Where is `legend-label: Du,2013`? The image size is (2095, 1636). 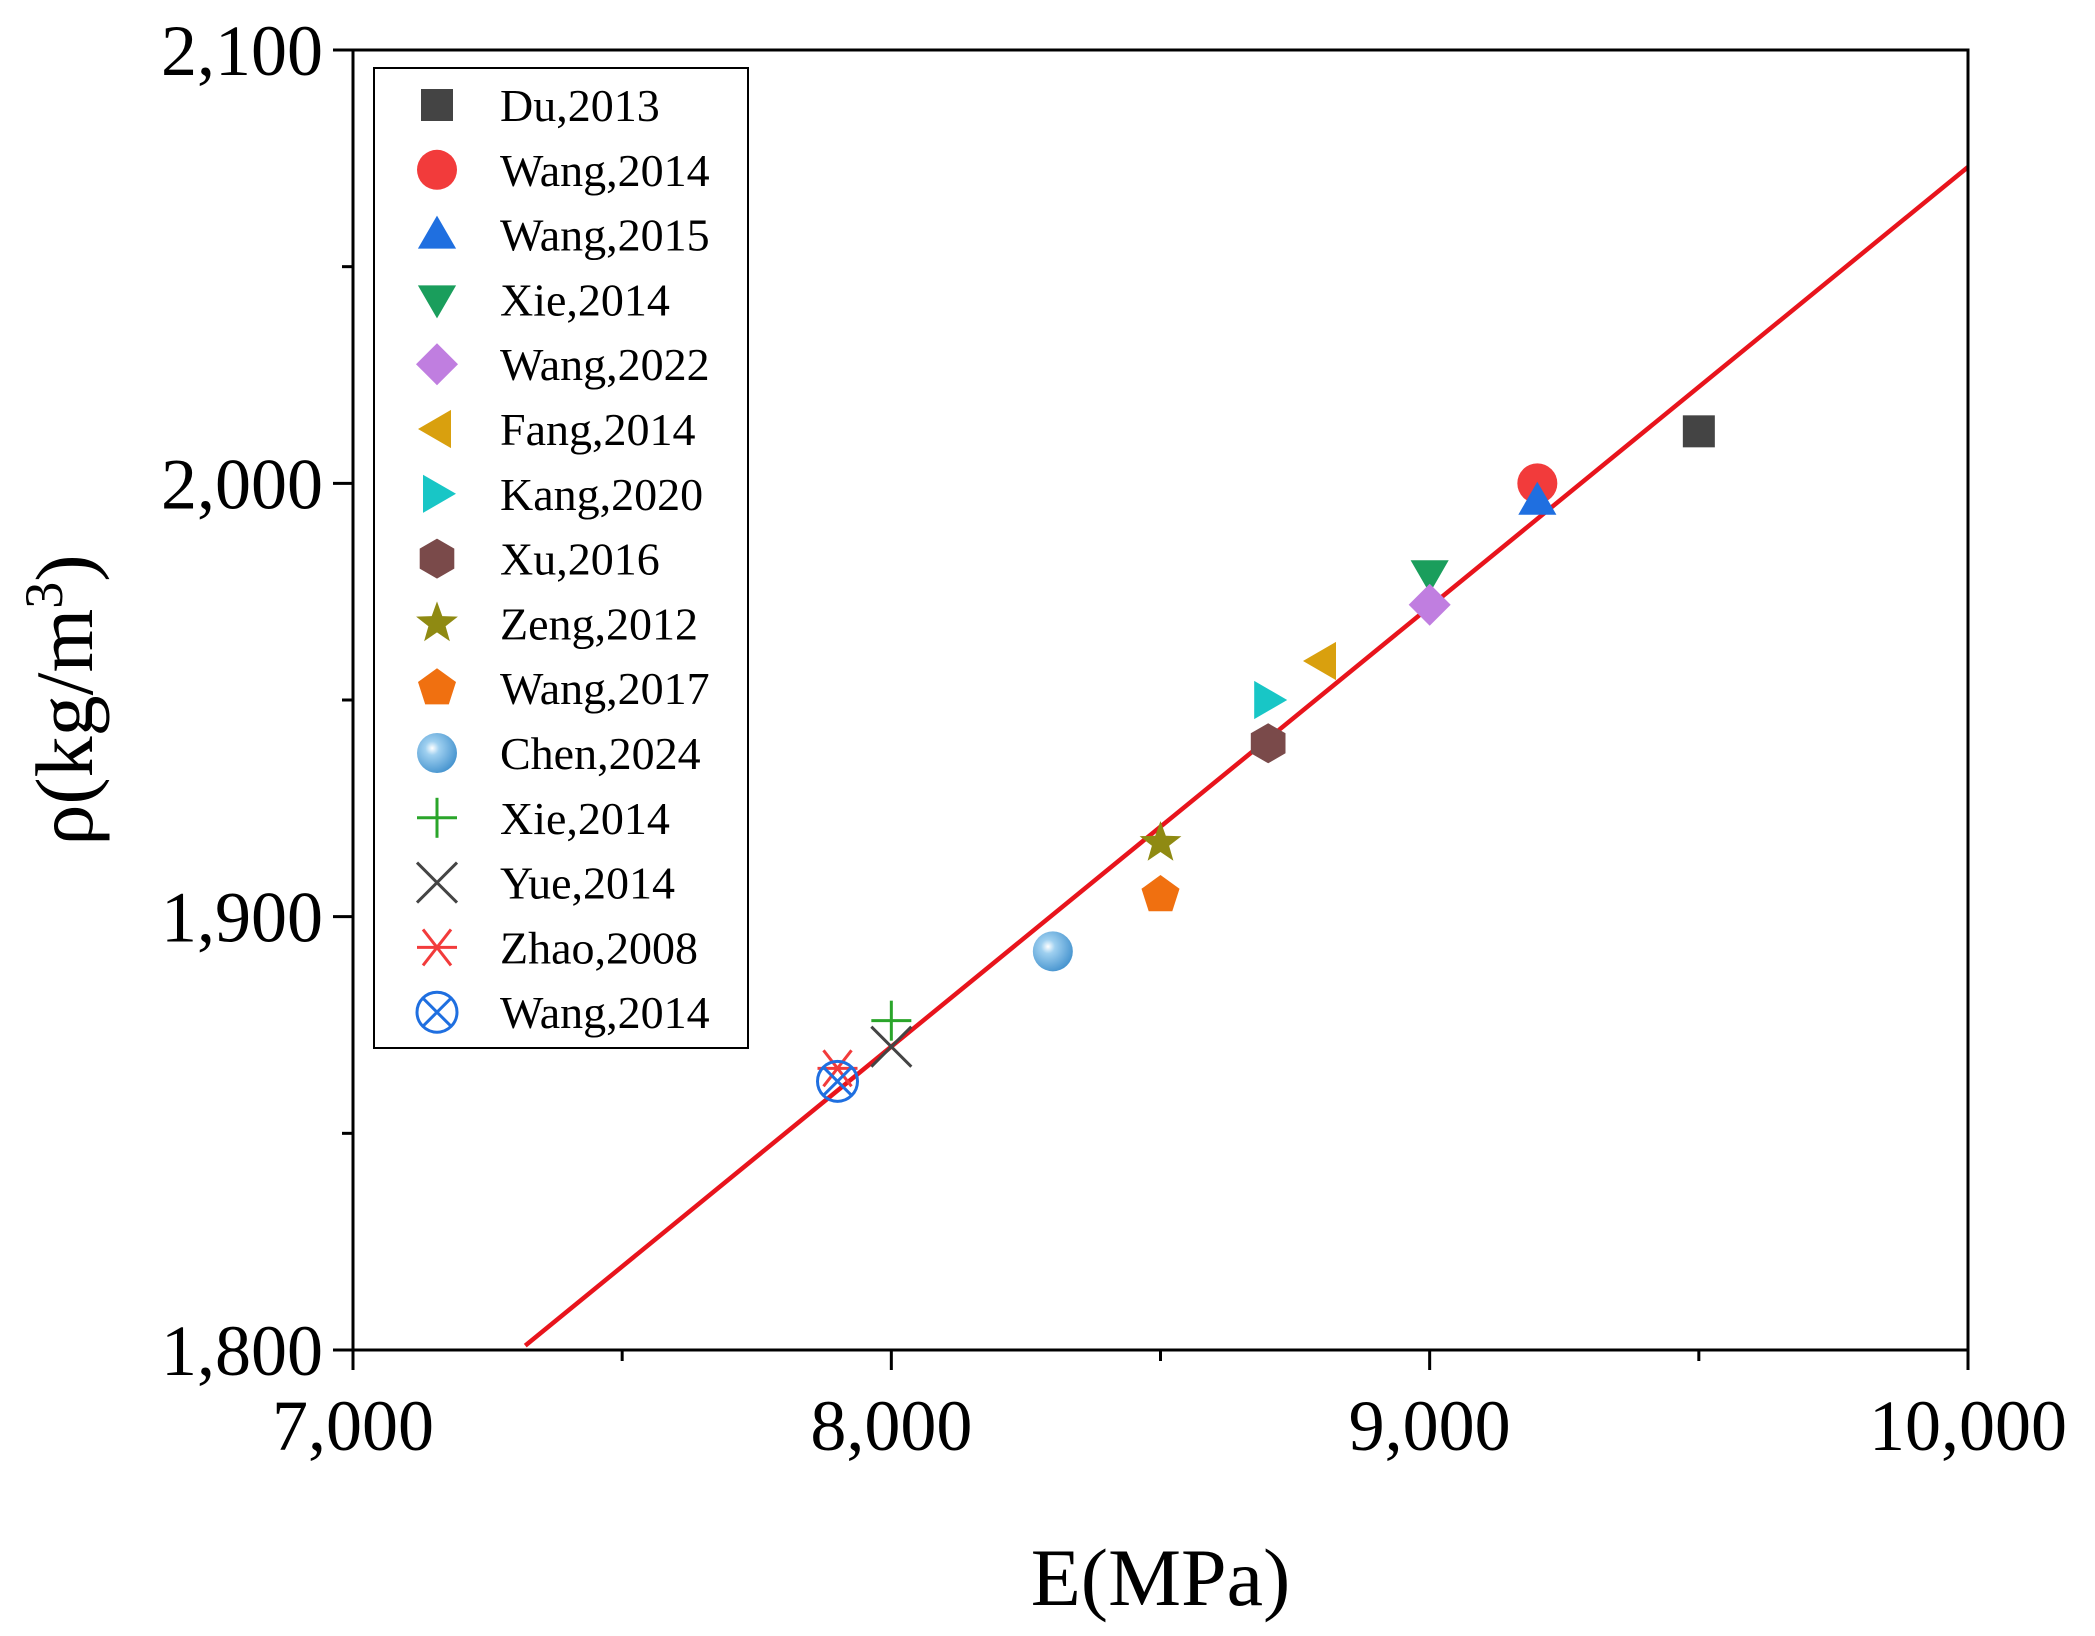
legend-label: Du,2013 is located at coordinates (580, 105).